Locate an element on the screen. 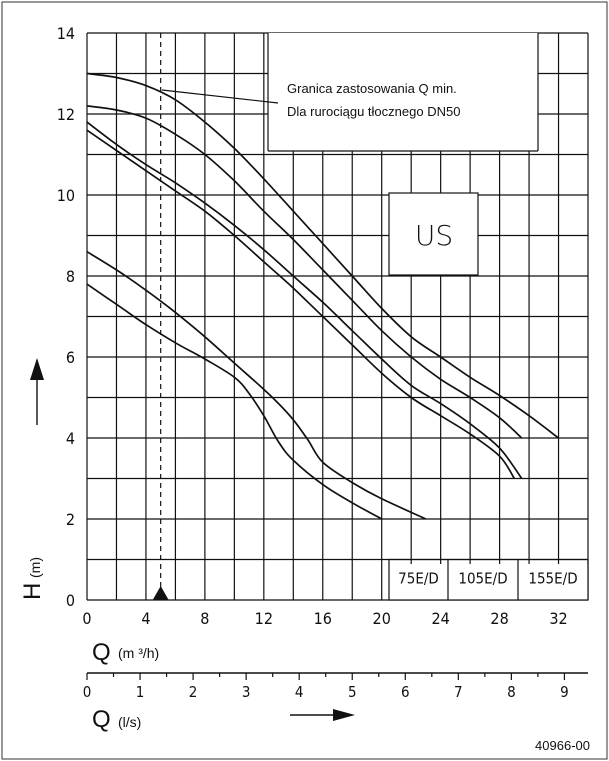 The image size is (609, 761). x-tick-label: 20 is located at coordinates (382, 618).